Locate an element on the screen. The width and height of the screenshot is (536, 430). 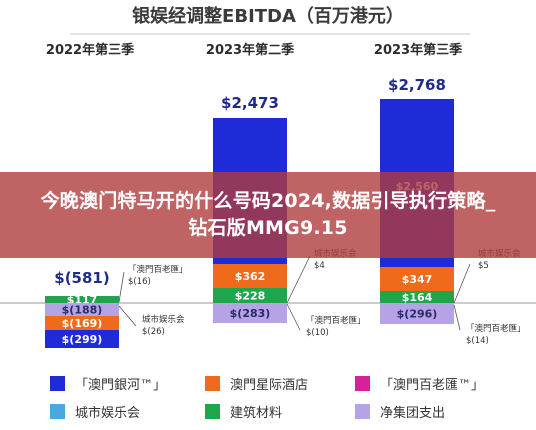
bar-value-label: $(296) is located at coordinates (417, 314).